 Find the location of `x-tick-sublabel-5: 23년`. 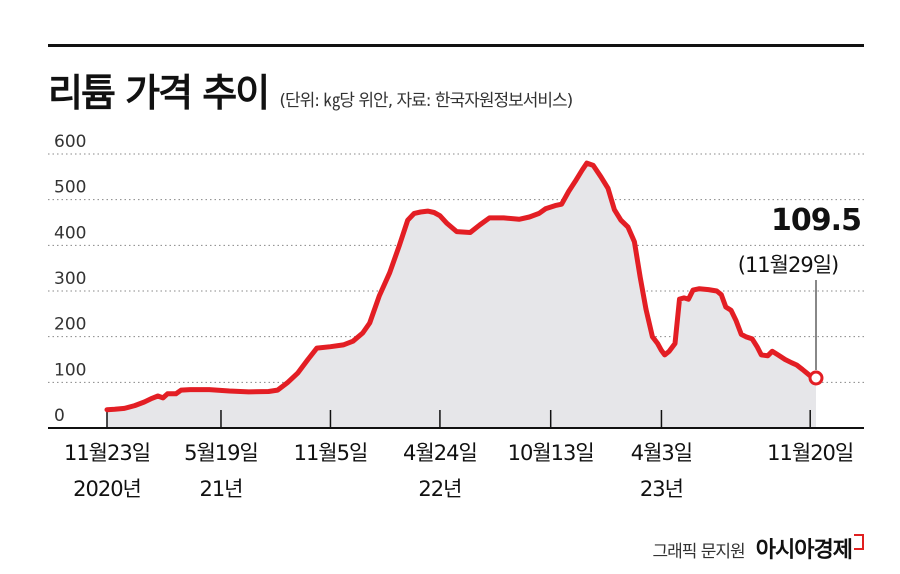

x-tick-sublabel-5: 23년 is located at coordinates (661, 489).